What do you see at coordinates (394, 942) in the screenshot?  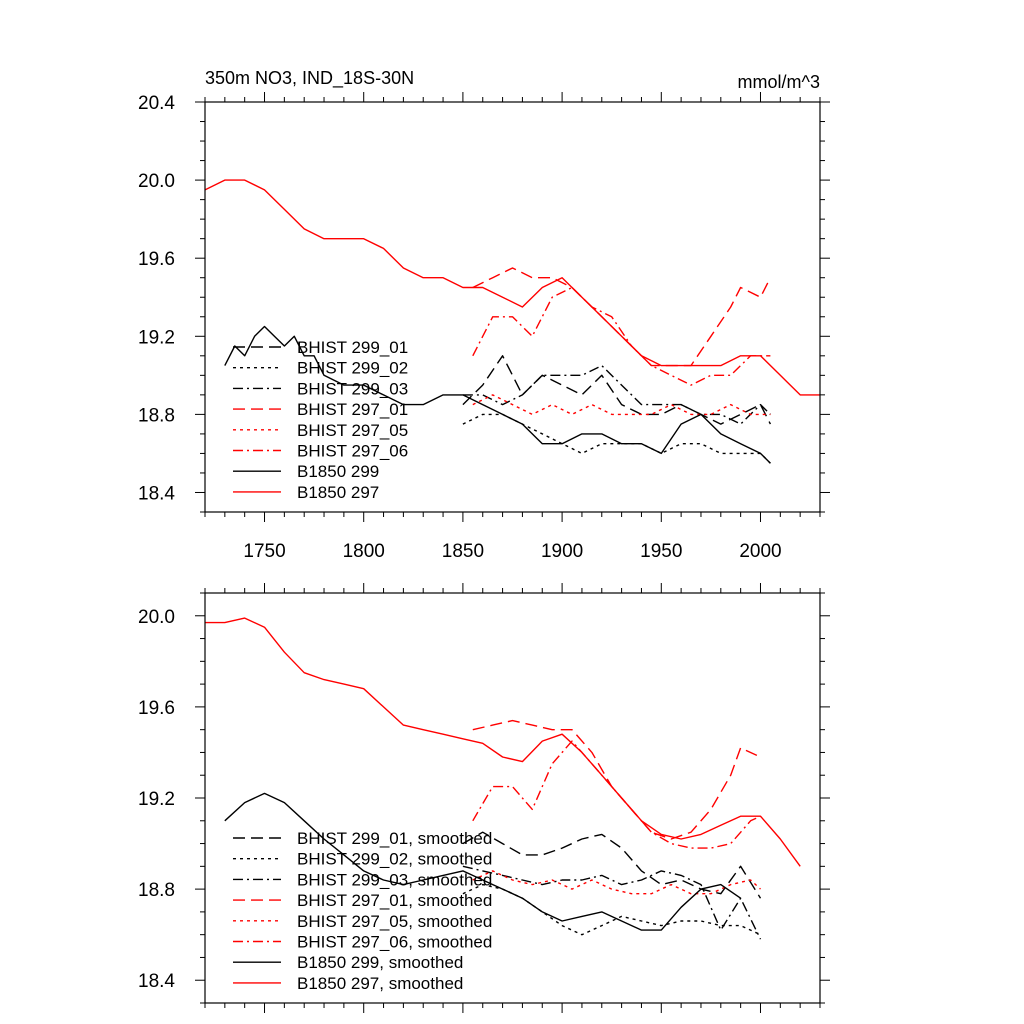 I see `legend-label: BHIST 297_06, smoothed` at bounding box center [394, 942].